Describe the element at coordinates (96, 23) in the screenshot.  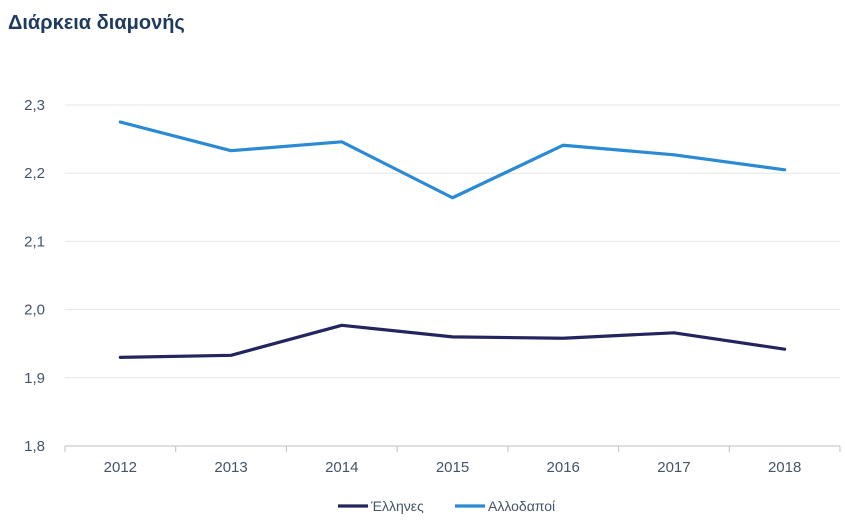
I see `chart-title: Διάρκεια διαμονής` at that location.